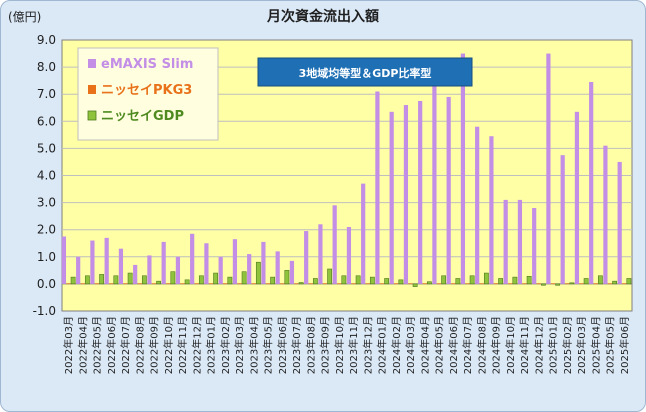  What do you see at coordinates (44, 311) in the screenshot?
I see `y-tick-label: -1.0` at bounding box center [44, 311].